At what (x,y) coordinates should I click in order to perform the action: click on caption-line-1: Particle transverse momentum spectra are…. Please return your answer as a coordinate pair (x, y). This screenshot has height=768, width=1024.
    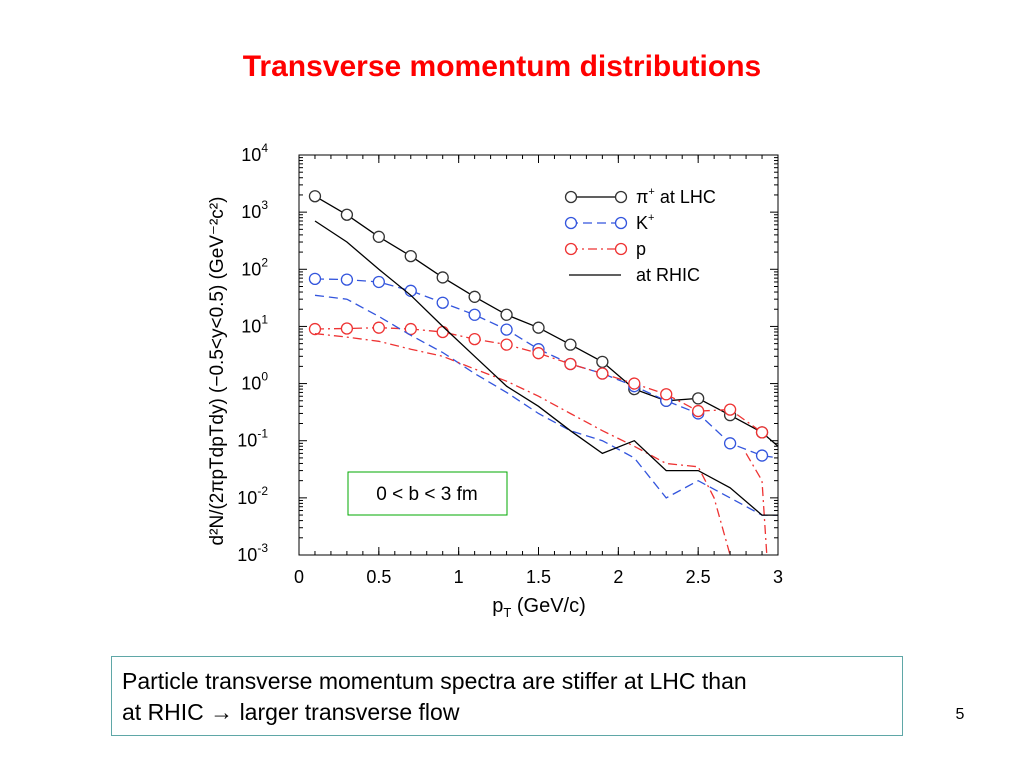
    Looking at the image, I should click on (434, 681).